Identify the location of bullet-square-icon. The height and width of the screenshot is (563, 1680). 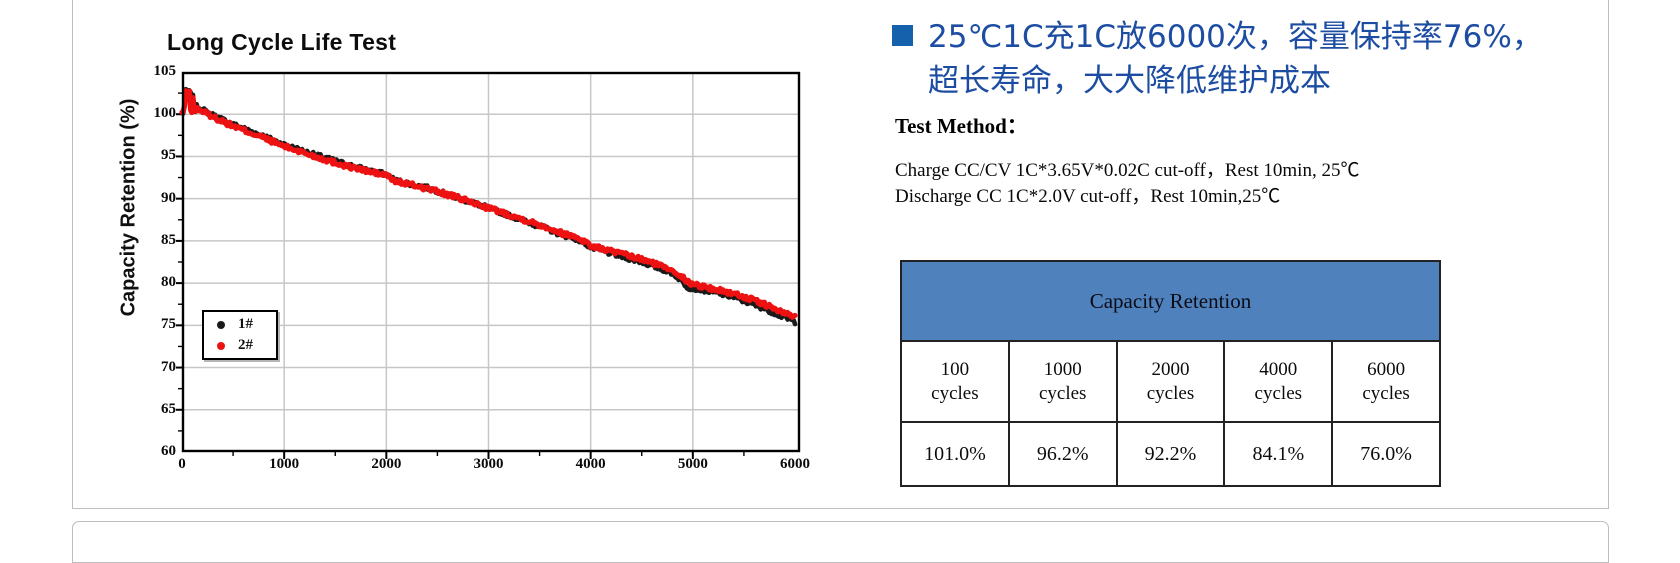
(902, 35).